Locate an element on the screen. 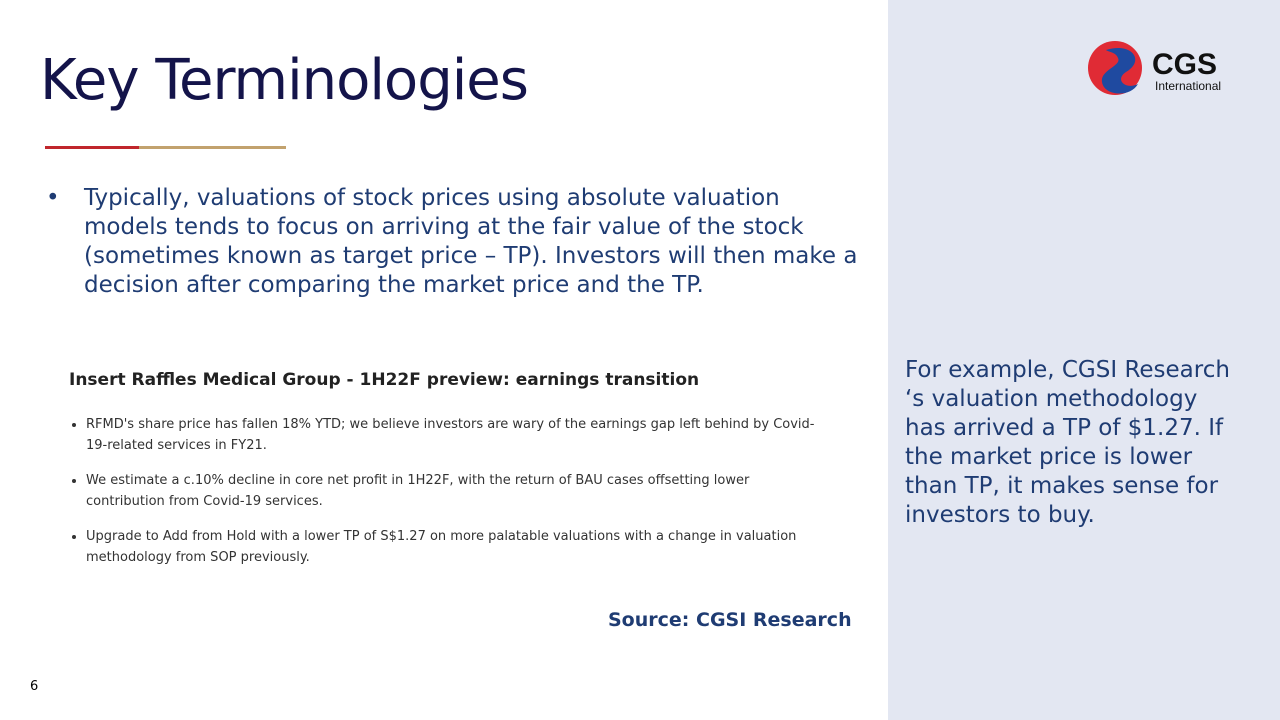 The image size is (1280, 720). logo: CGS International is located at coordinates (1154, 68).